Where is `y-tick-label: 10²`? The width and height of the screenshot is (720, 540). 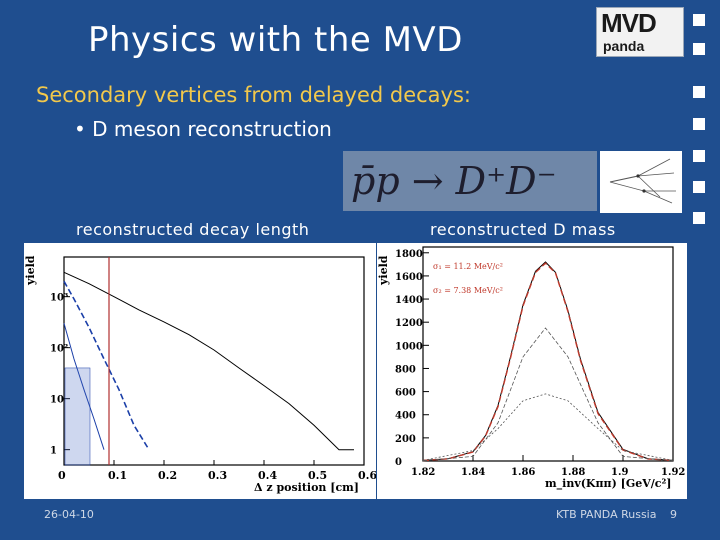
y-tick-label: 10² is located at coordinates (59, 349).